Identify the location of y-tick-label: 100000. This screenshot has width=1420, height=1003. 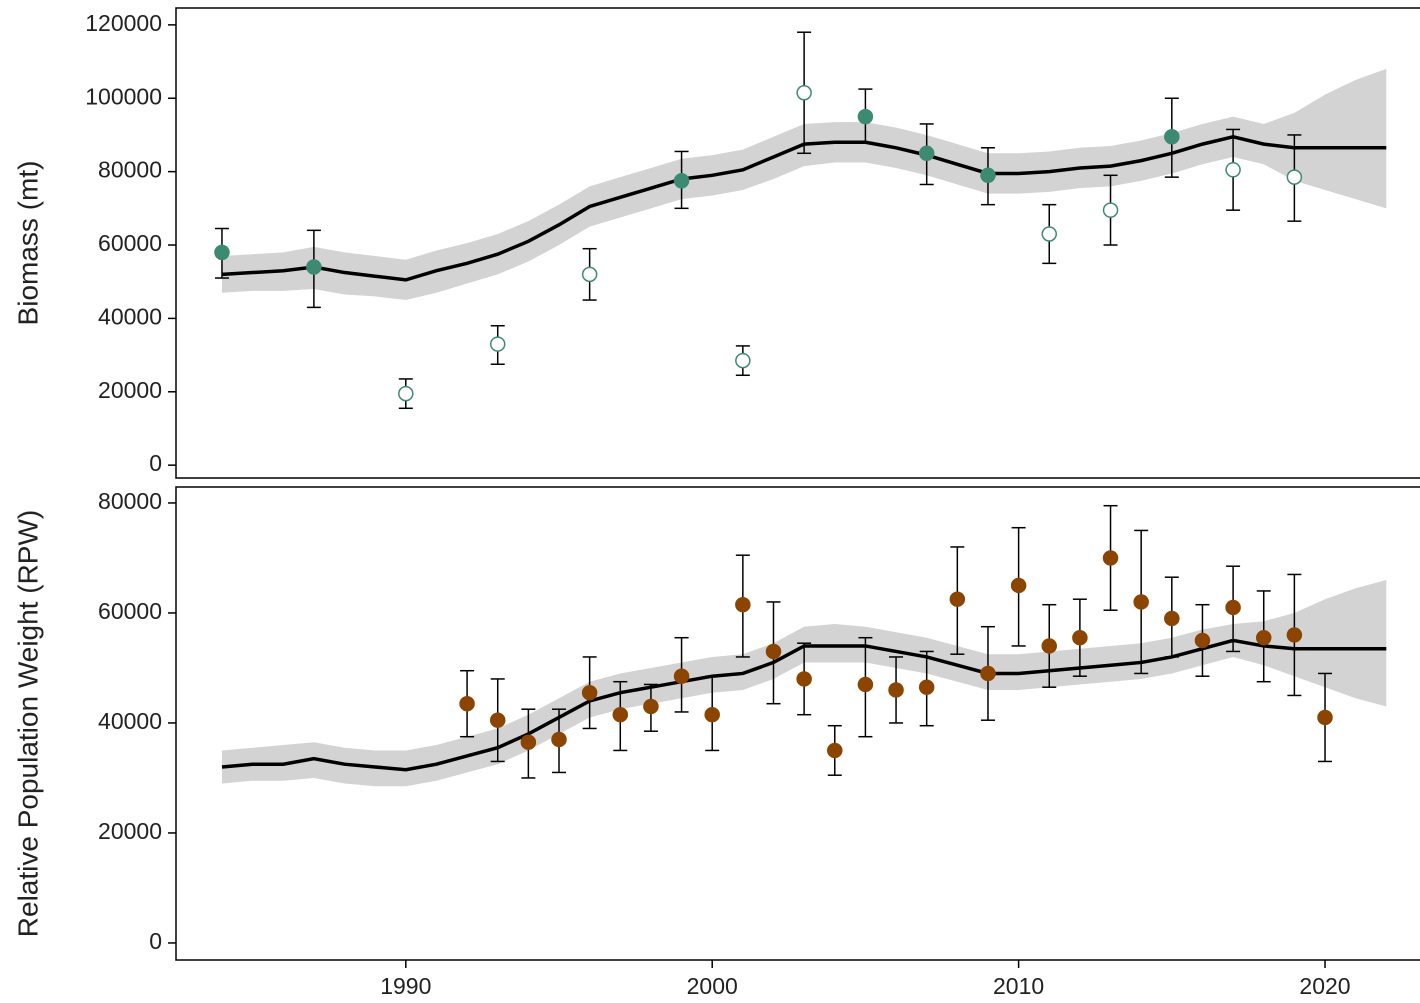
(123, 96).